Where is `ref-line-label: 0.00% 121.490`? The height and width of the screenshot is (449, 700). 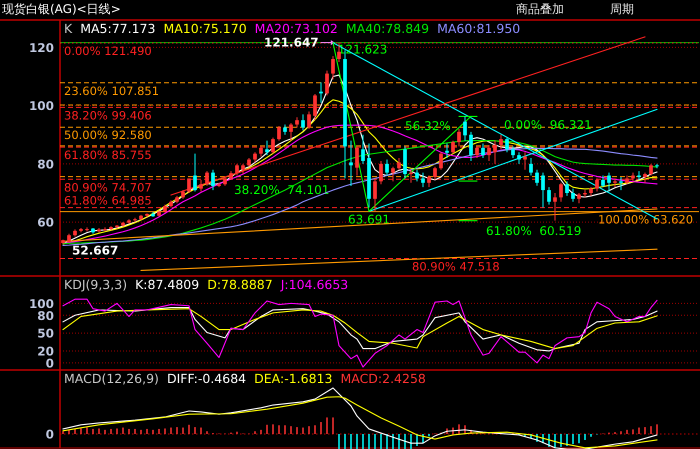
ref-line-label: 0.00% 121.490 is located at coordinates (108, 51).